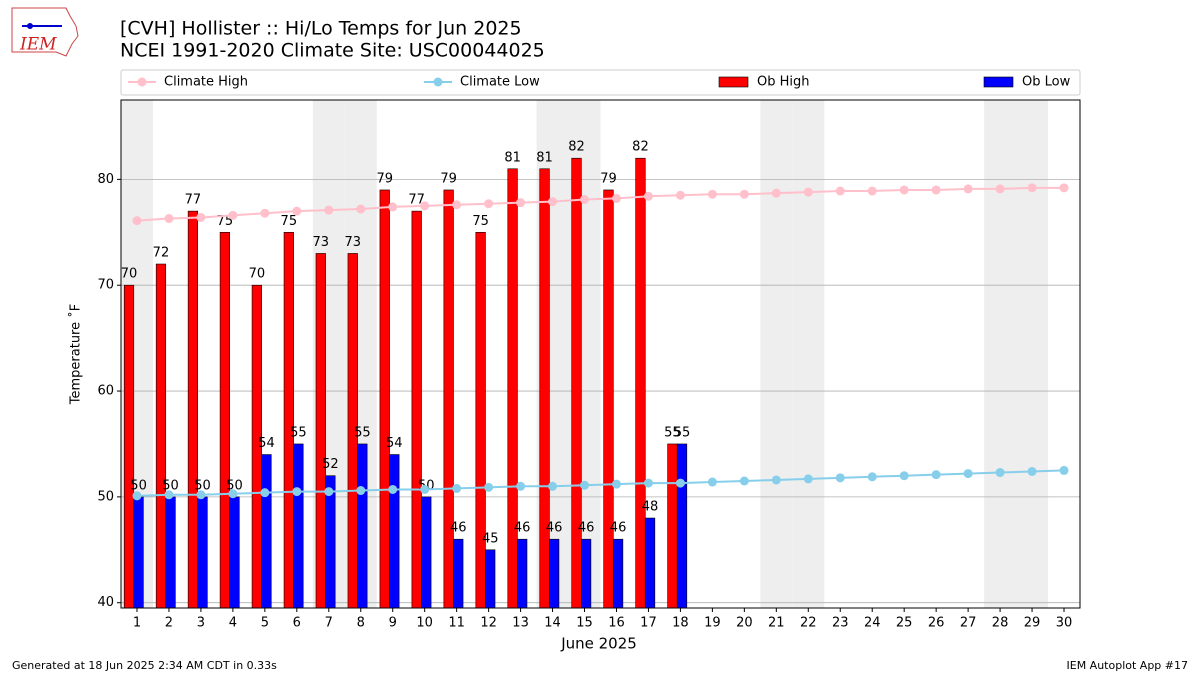 The height and width of the screenshot is (675, 1200). What do you see at coordinates (169, 623) in the screenshot?
I see `x-tick-label: 2` at bounding box center [169, 623].